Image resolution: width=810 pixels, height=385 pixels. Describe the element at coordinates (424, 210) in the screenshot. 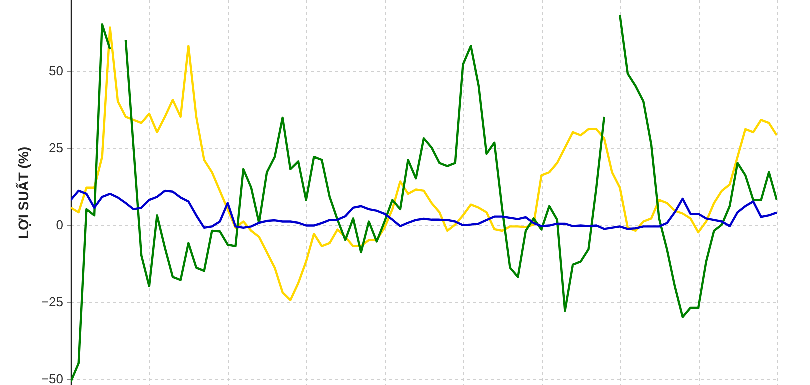

I see `line-series` at that location.